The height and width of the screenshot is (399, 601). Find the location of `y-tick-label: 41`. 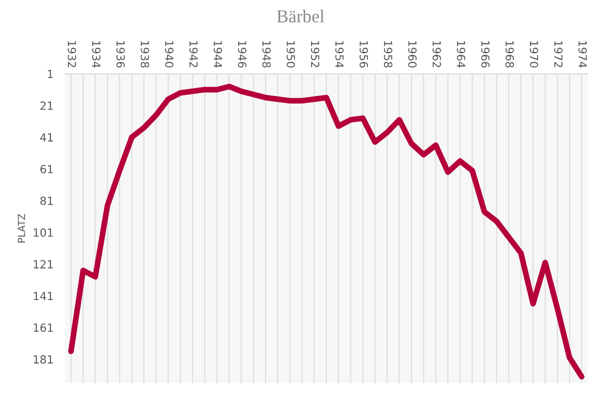

y-tick-label: 41 is located at coordinates (46, 137).